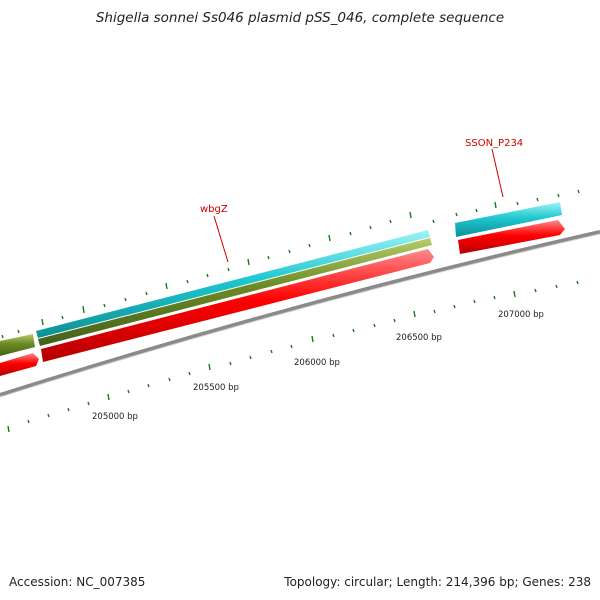  I want to click on position-label-207000: 207000 bp, so click(521, 315).